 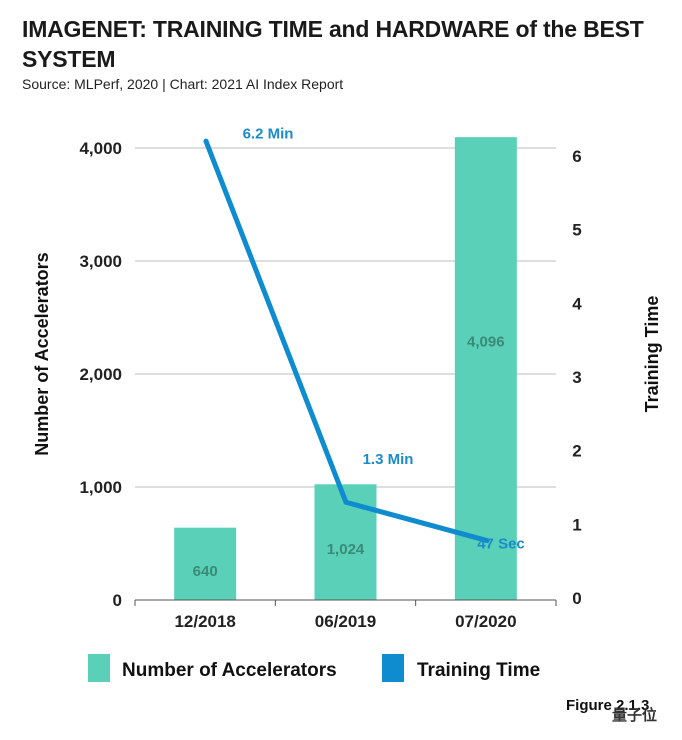 I want to click on line-point-label: 6.2 Min, so click(x=268, y=133).